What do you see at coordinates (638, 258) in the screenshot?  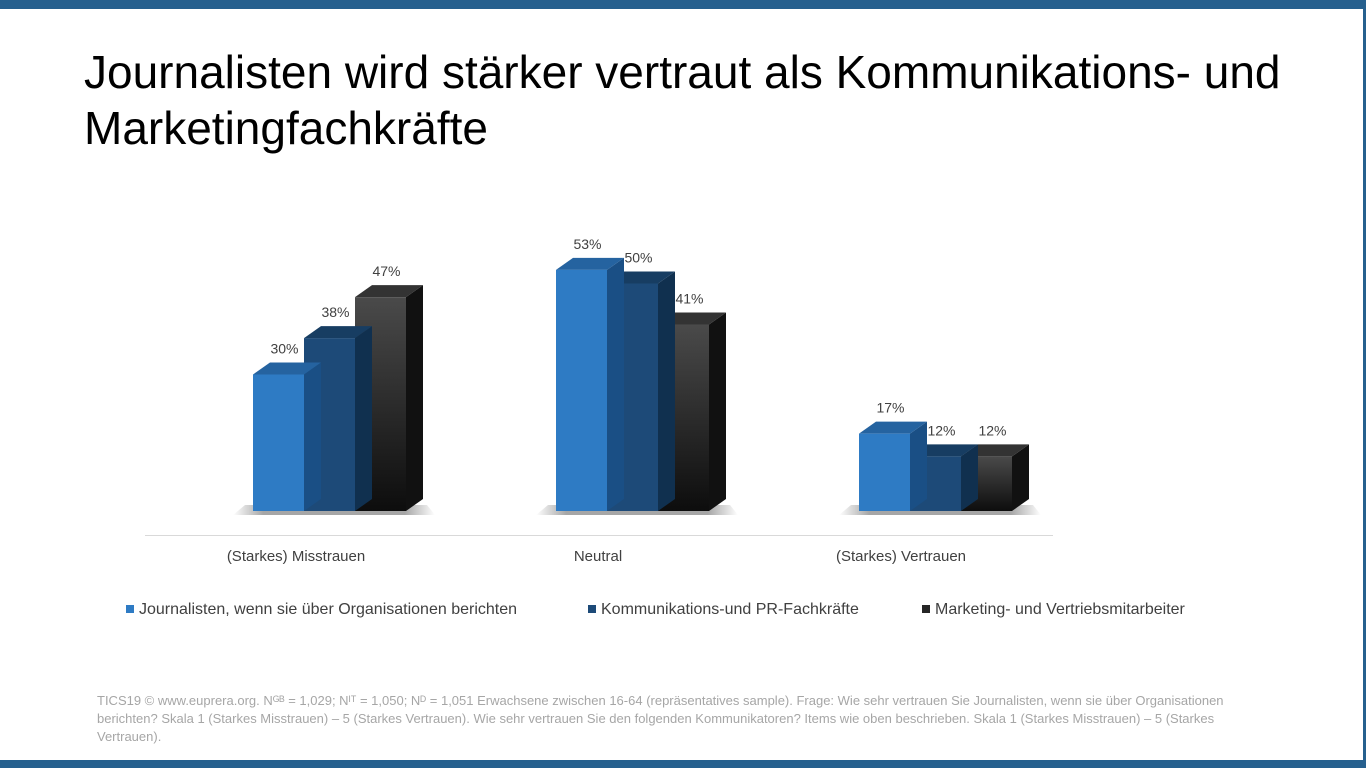 I see `data-label-pr-1: 50%` at bounding box center [638, 258].